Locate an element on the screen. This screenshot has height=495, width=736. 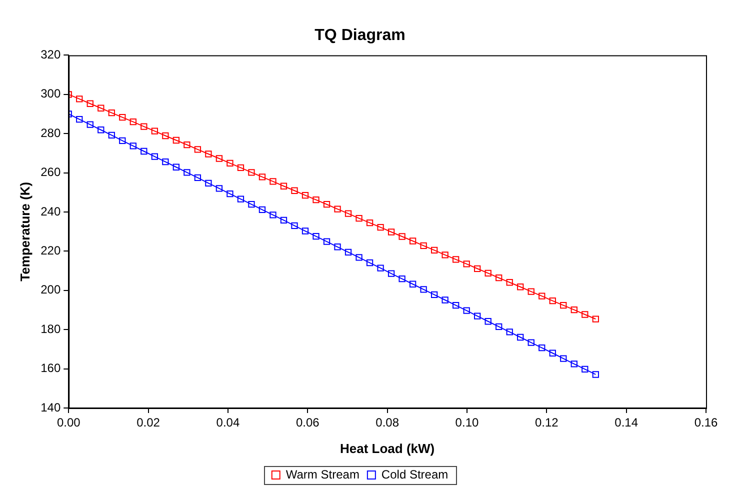
y-tick-label: 160 is located at coordinates (50, 368).